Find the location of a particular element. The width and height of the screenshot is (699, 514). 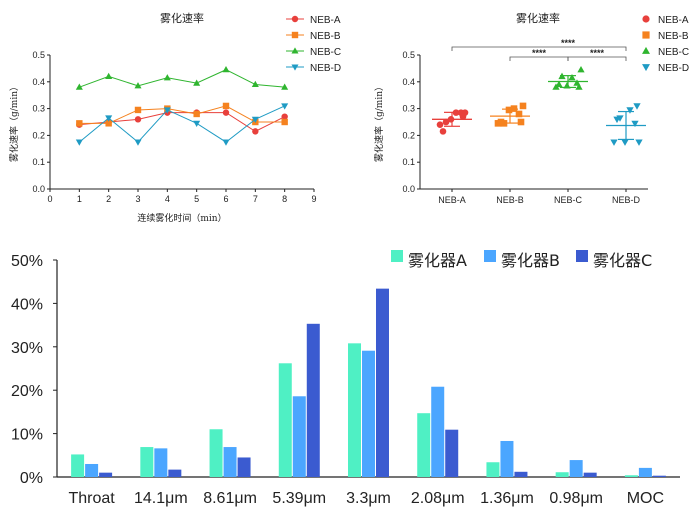

scatter-legend-label: NEB-B is located at coordinates (673, 36).